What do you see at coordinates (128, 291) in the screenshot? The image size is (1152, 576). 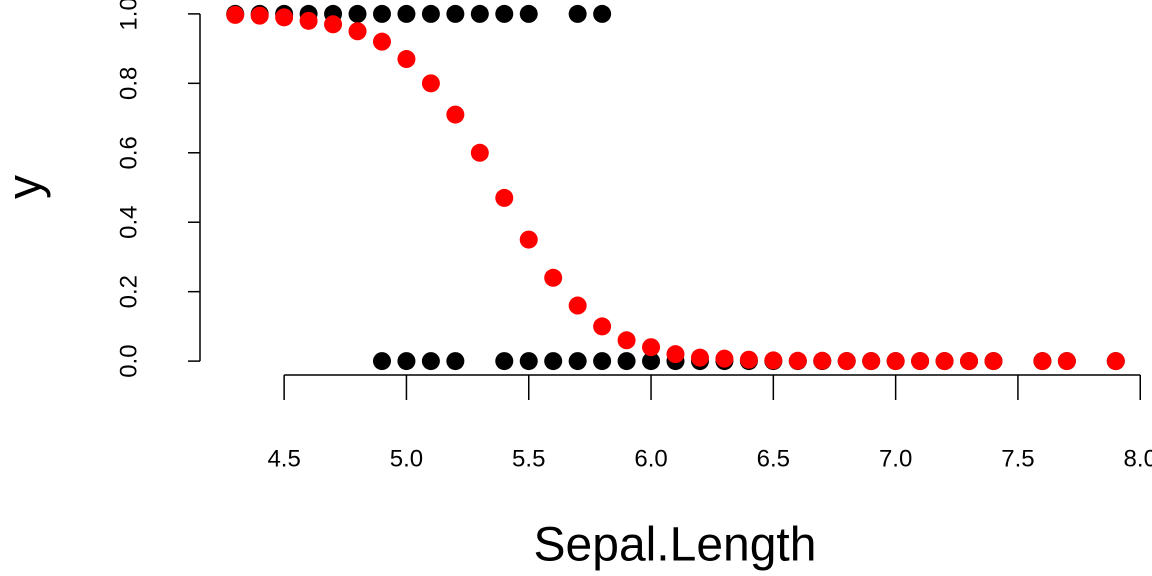 I see `y-tick-label: 0.2` at bounding box center [128, 291].